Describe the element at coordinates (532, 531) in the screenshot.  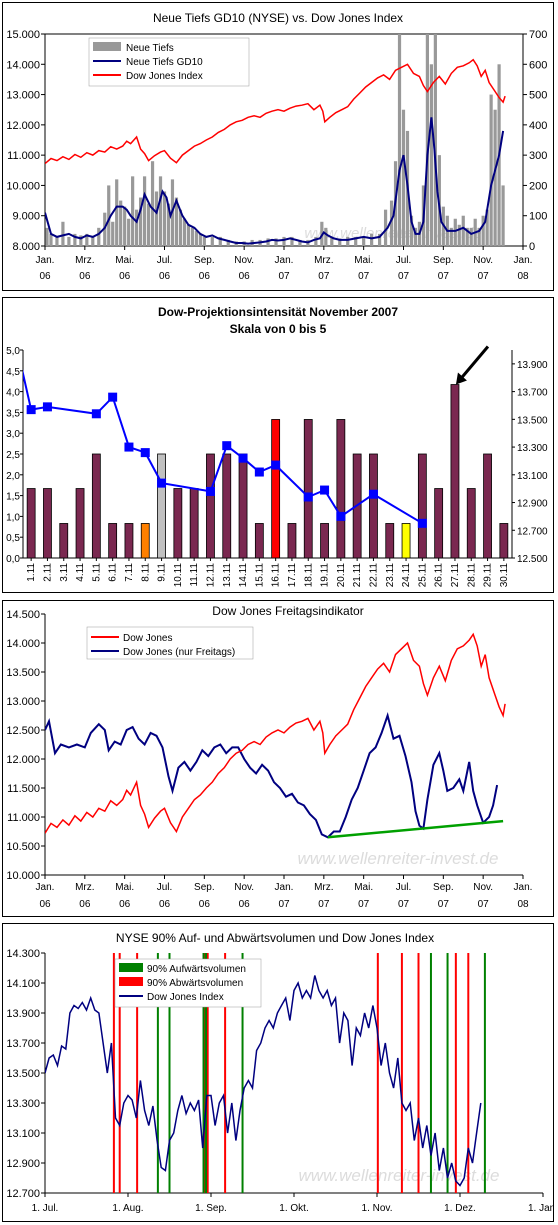
I see `y-right-tick-label: 12.700` at that location.